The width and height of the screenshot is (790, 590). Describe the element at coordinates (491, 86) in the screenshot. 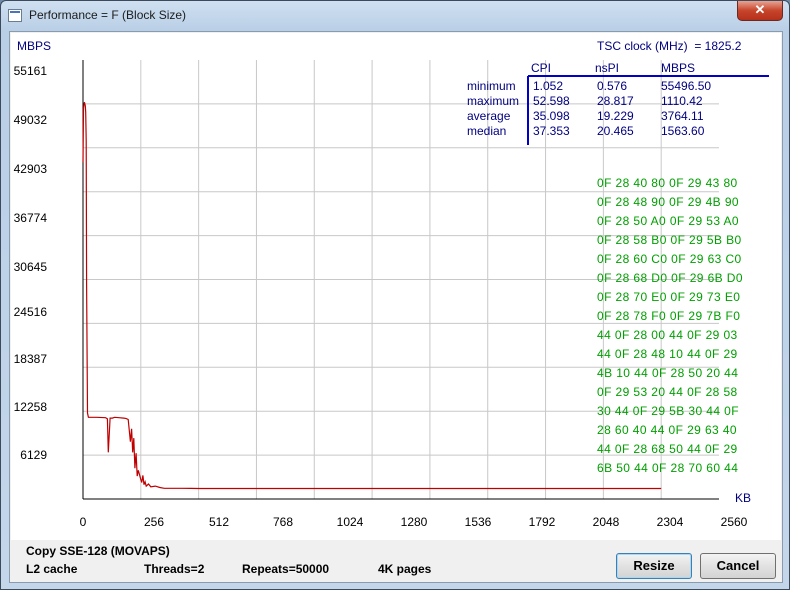

I see `stats-row-label: minimum` at that location.